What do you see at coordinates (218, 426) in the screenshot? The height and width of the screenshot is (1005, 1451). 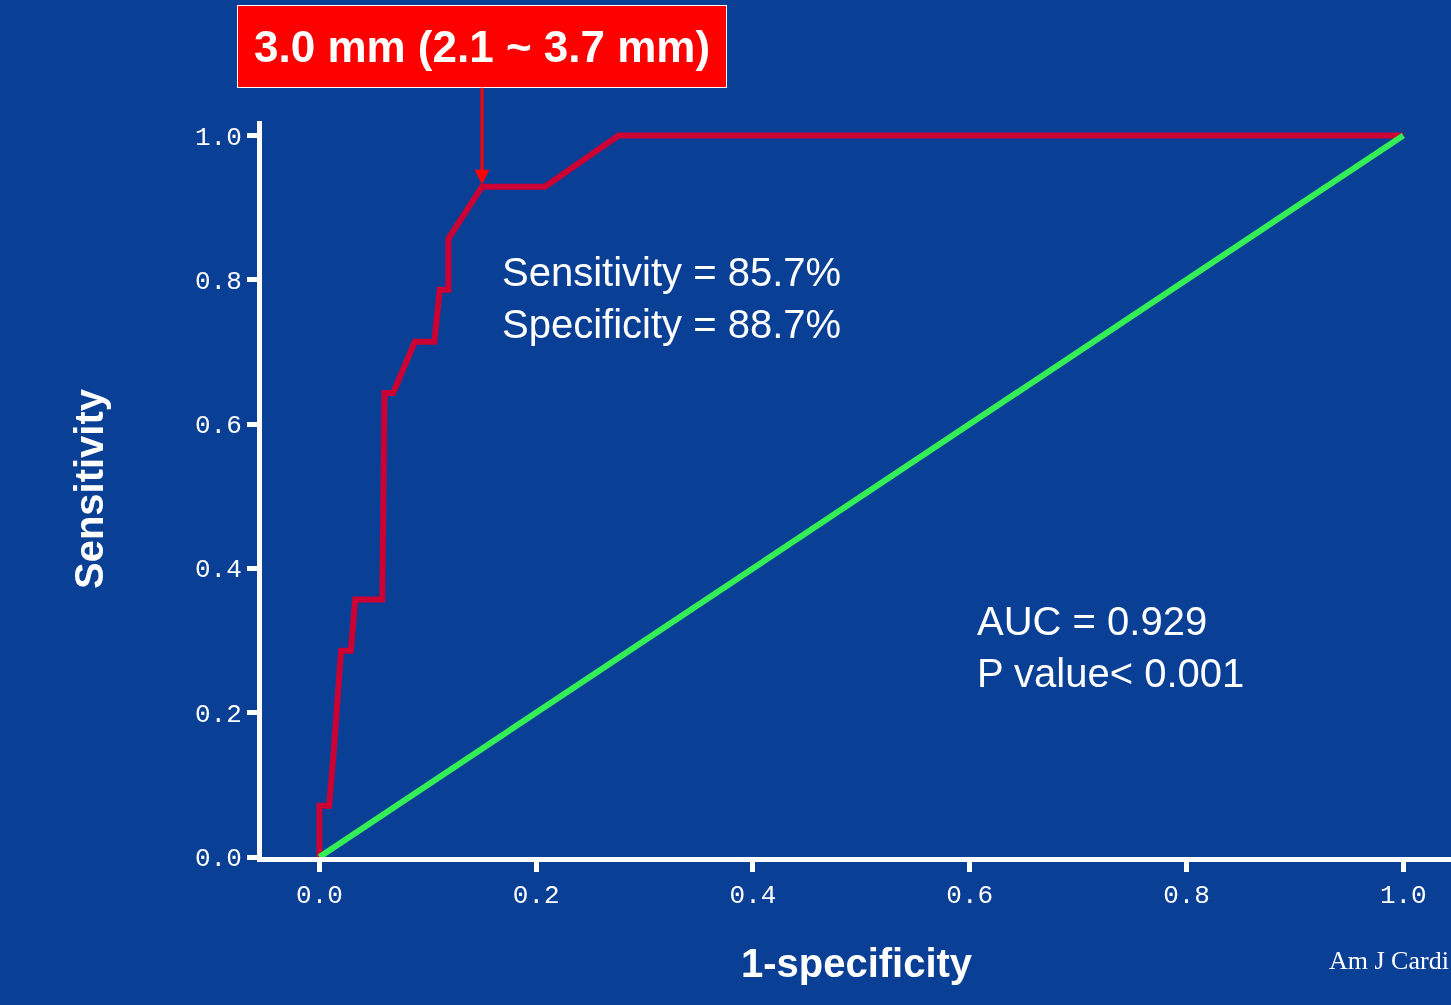 I see `y-tick-label: 0.6` at bounding box center [218, 426].